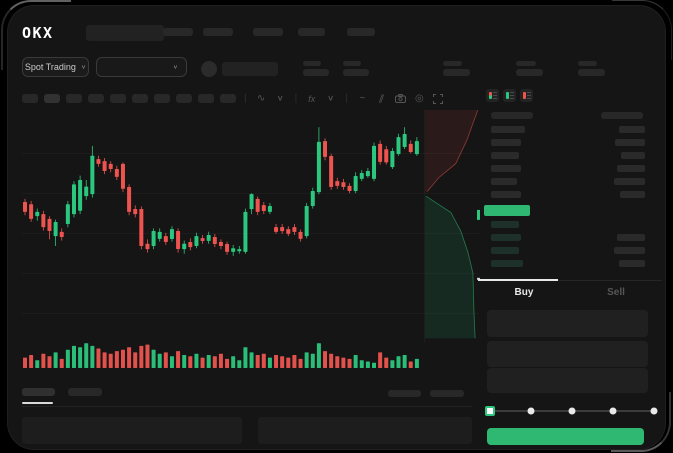 The height and width of the screenshot is (453, 673). I want to click on history-table-placeholder, so click(365, 430).